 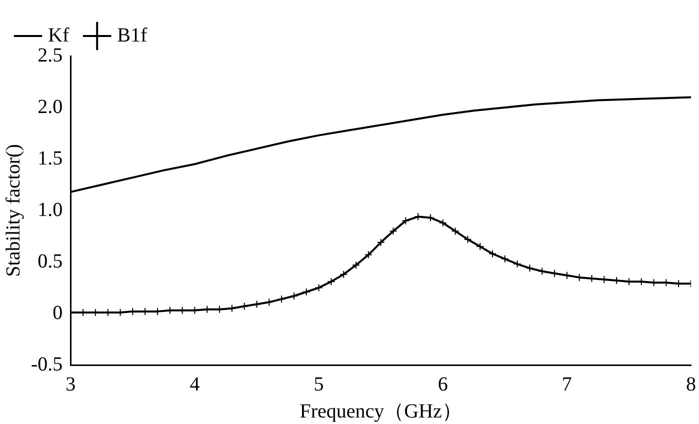 I want to click on y-tick-label: 0.5, so click(x=50, y=261).